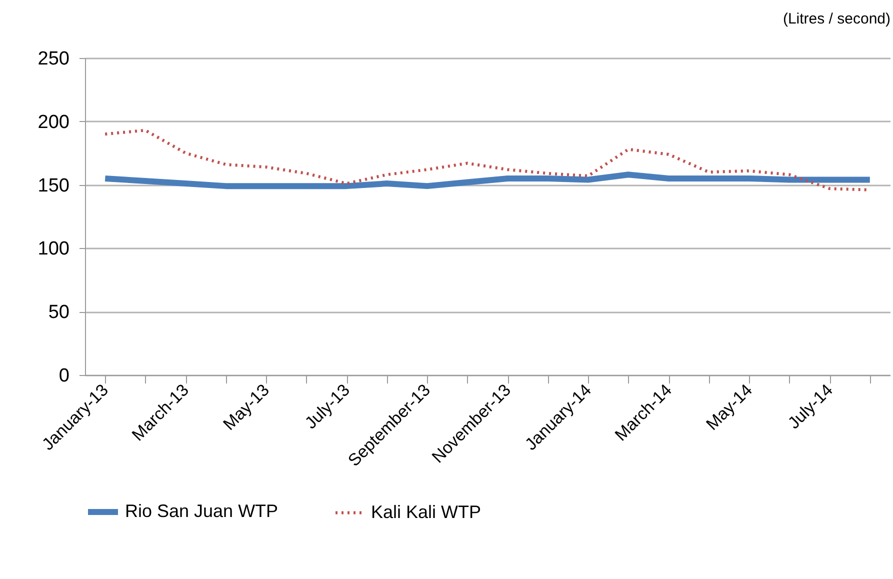 This screenshot has width=893, height=579. Describe the element at coordinates (201, 511) in the screenshot. I see `legend-label: Rio San Juan WTP` at that location.